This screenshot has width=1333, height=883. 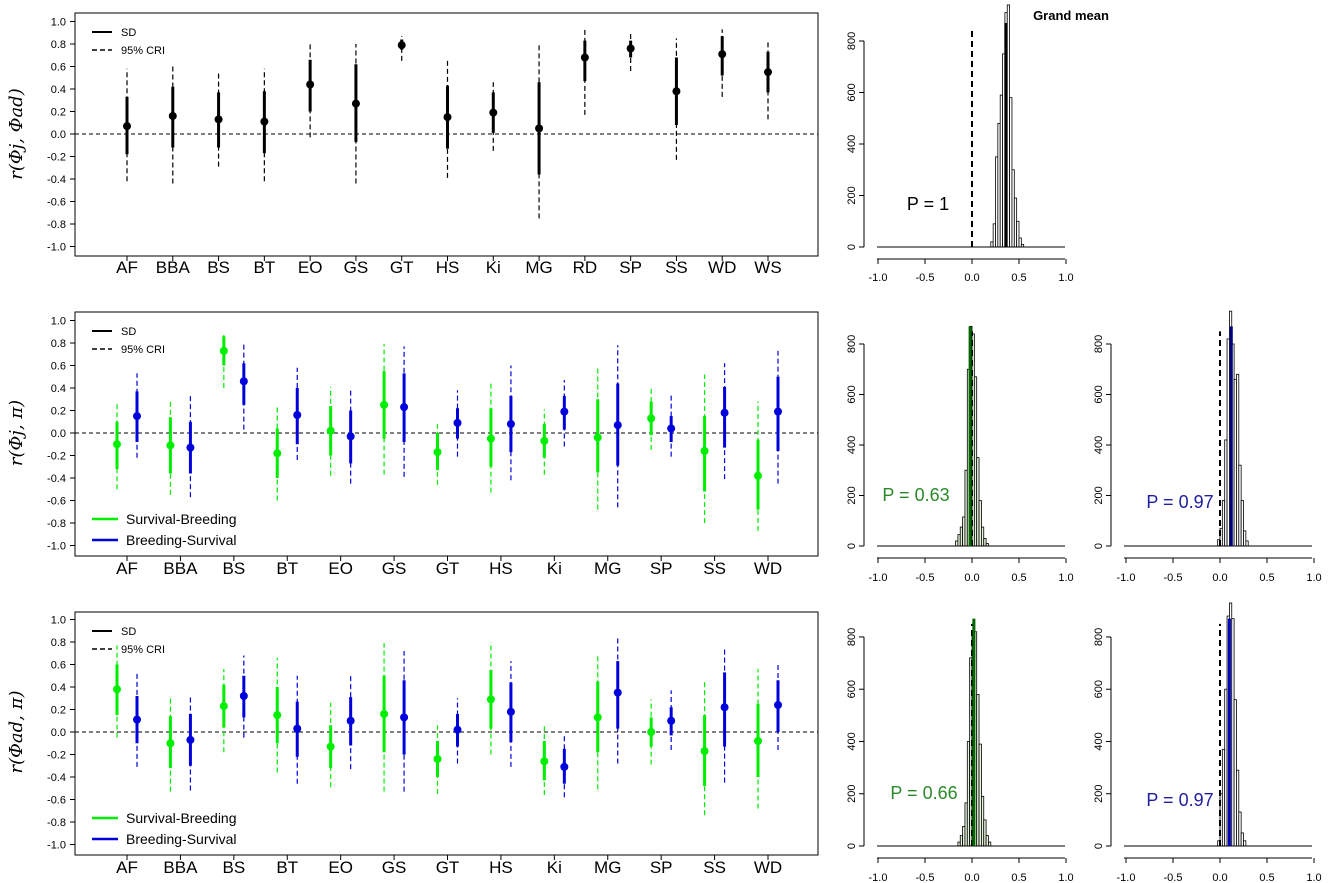 I want to click on x-tick-label: SP, so click(x=661, y=867).